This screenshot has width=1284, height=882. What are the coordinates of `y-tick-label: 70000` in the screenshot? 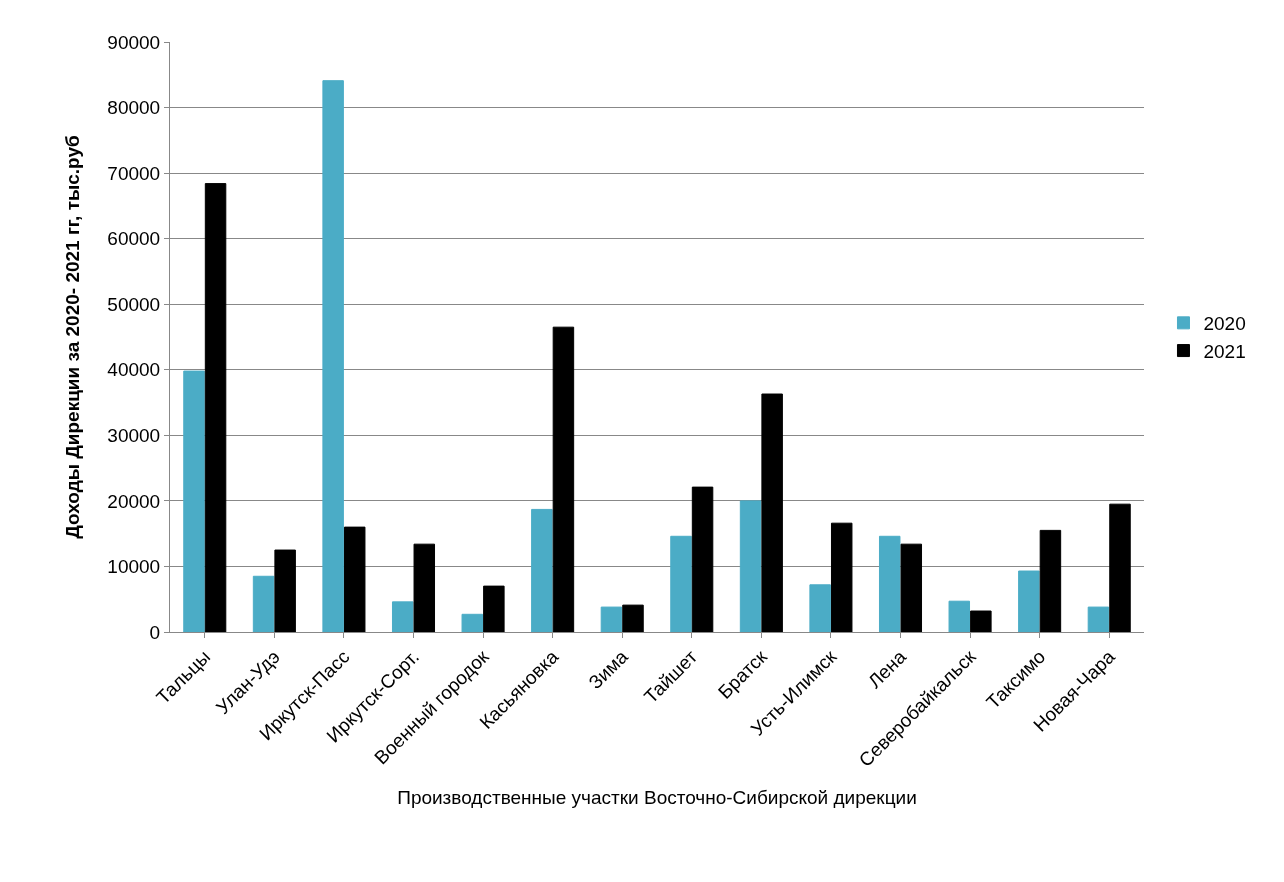 It's located at (134, 173).